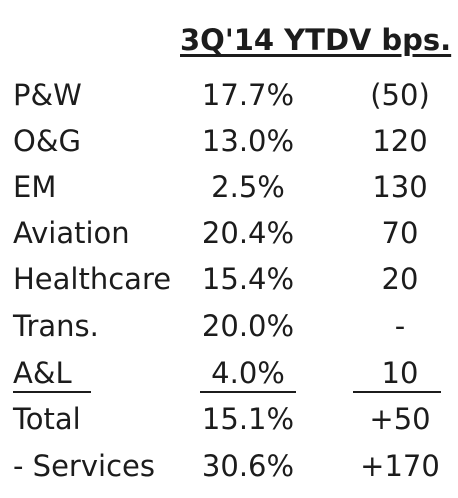 Image resolution: width=458 pixels, height=498 pixels. I want to click on row-ytd: 17.7%, so click(248, 95).